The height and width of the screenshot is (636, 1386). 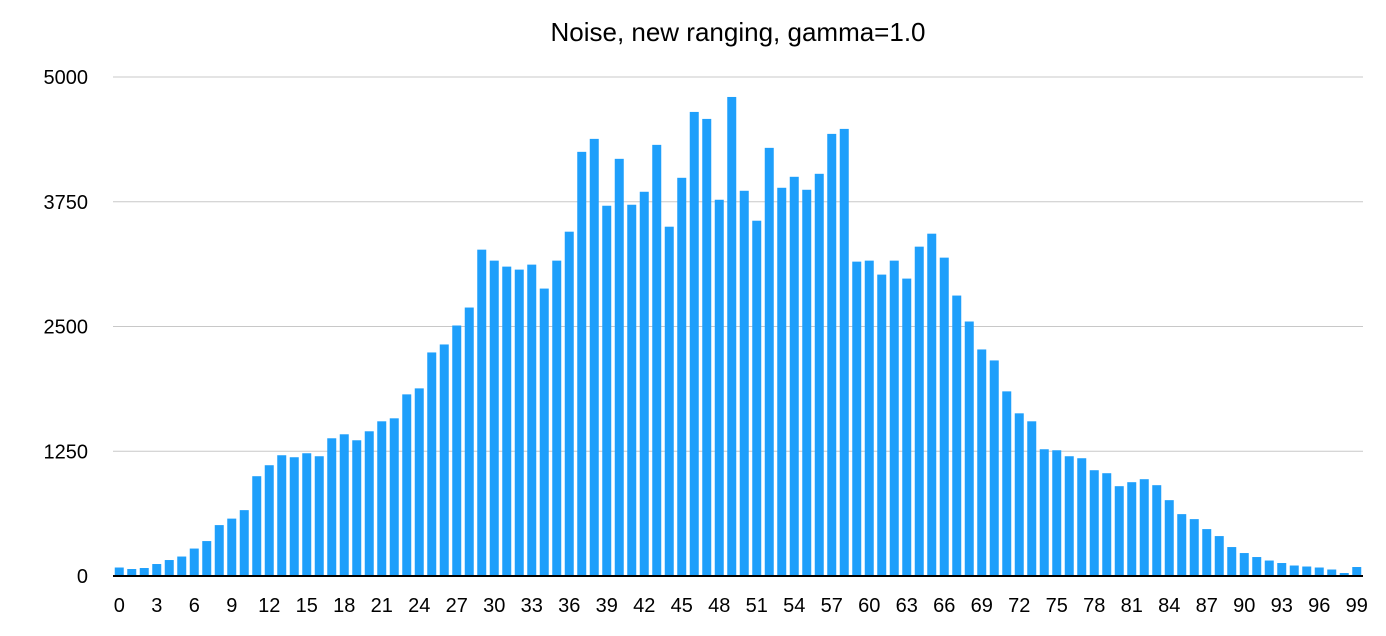 I want to click on x-tick-label: 12, so click(x=269, y=606).